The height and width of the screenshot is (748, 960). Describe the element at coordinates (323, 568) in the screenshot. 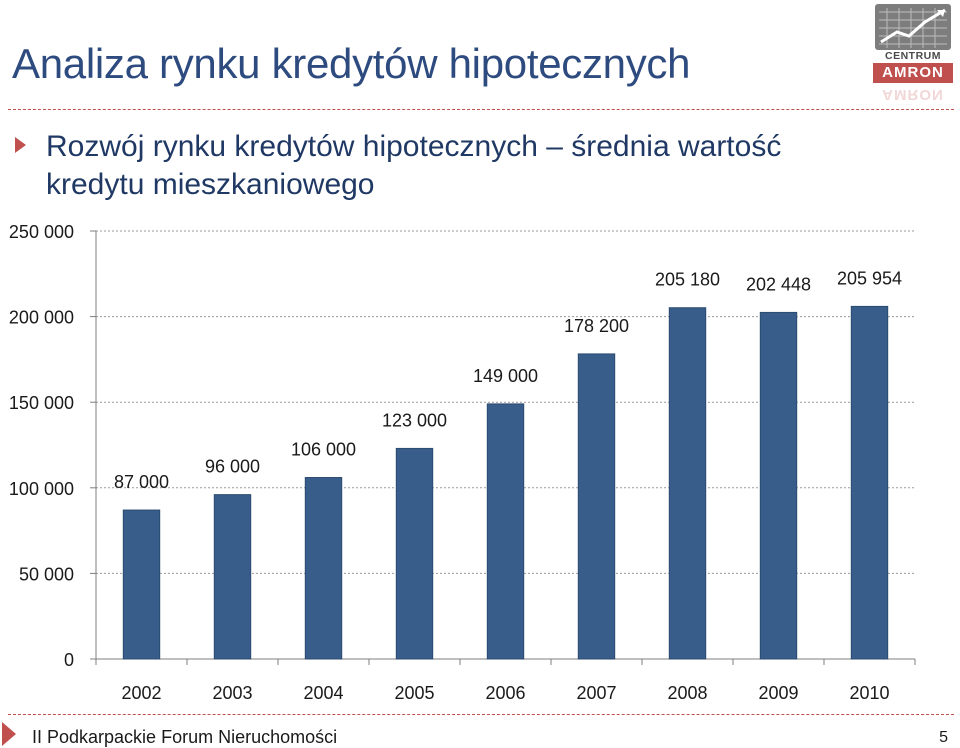

I see `bar-2004` at that location.